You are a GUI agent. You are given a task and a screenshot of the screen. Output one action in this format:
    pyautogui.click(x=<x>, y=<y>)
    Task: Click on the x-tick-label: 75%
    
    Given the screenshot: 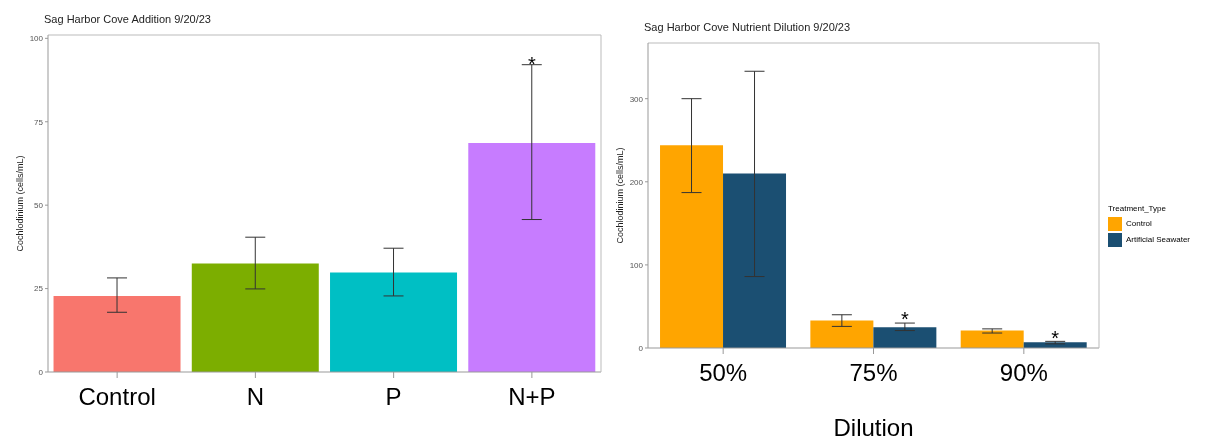 What is the action you would take?
    pyautogui.click(x=873, y=373)
    